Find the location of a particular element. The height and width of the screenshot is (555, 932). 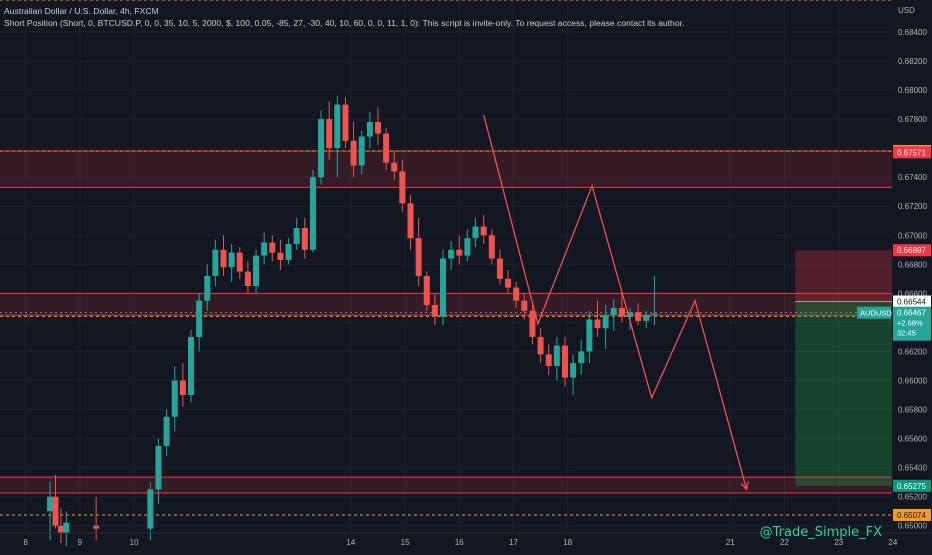

y-tick-label: 0.65600 is located at coordinates (912, 439).